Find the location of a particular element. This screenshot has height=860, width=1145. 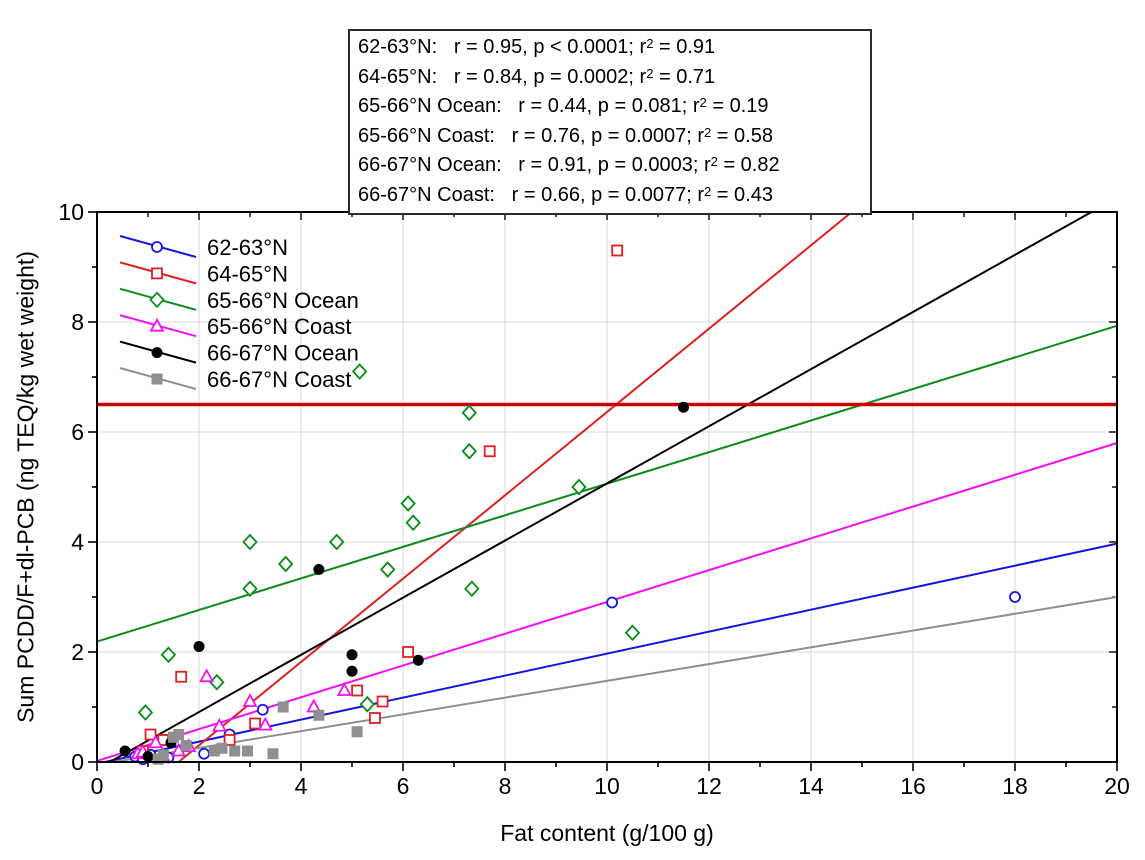

y-tick-label: 8 is located at coordinates (77, 322).